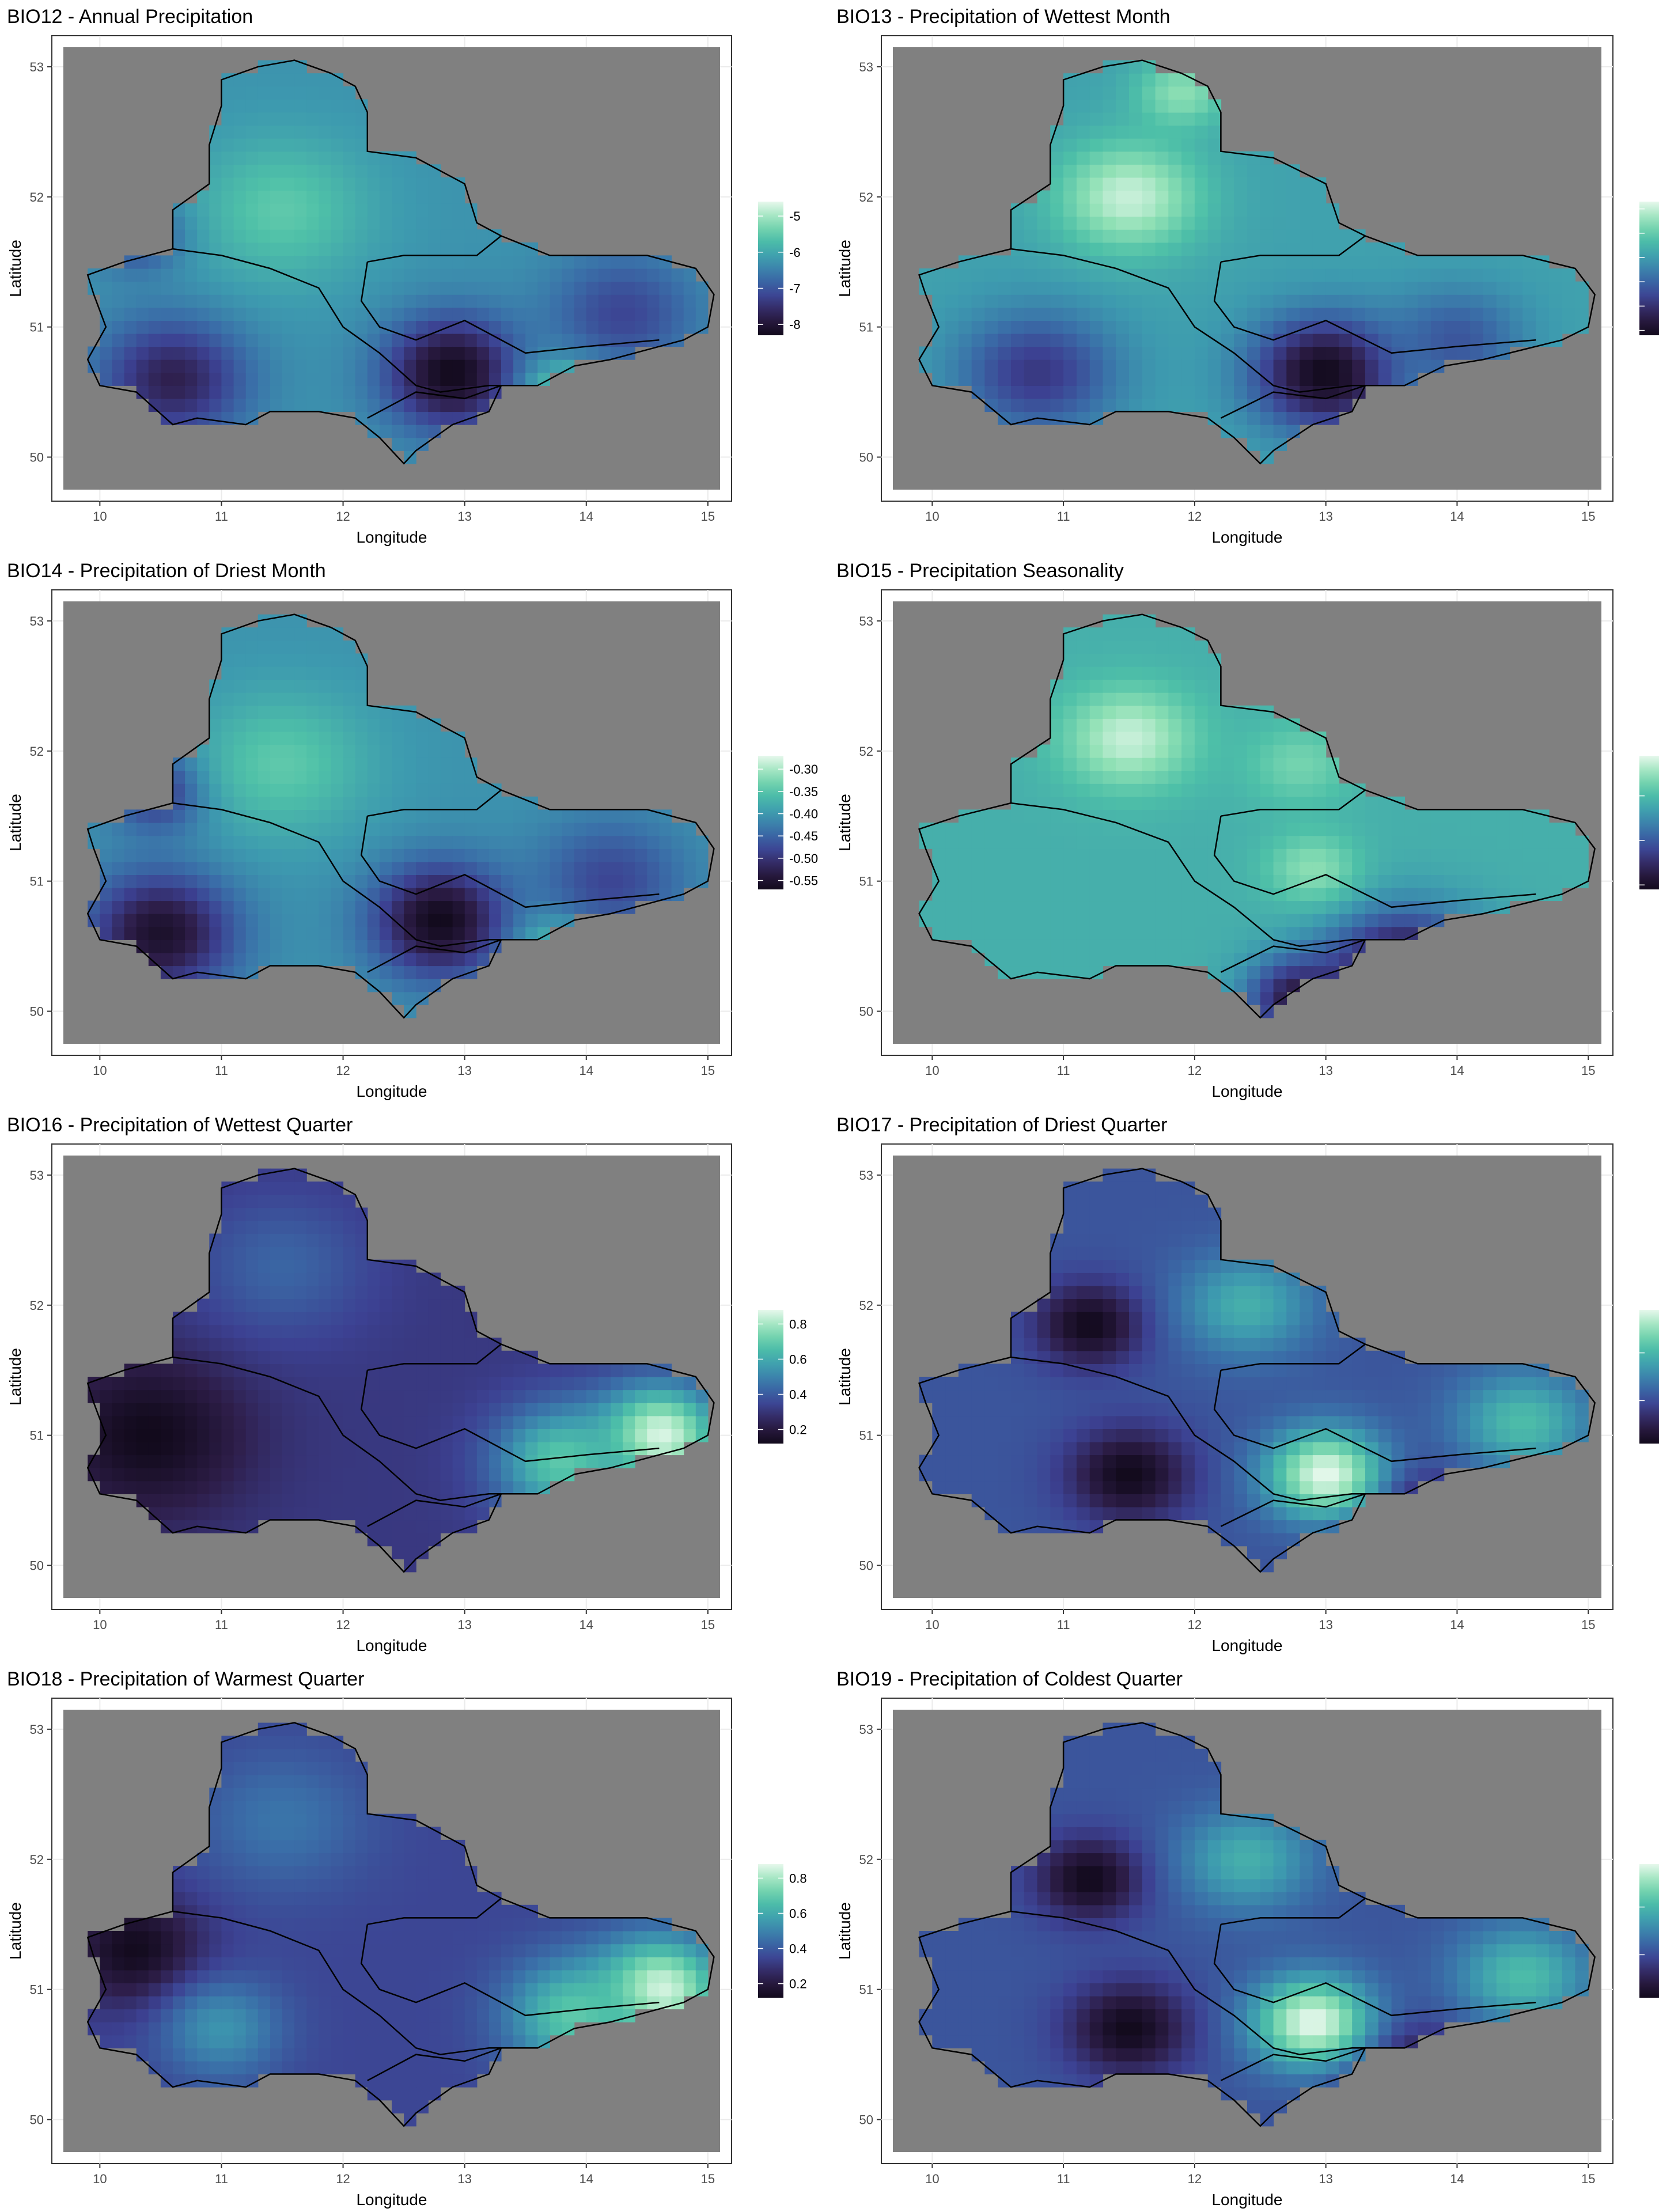 This screenshot has height=2212, width=1659. I want to click on raster-cells, so click(1254, 816).